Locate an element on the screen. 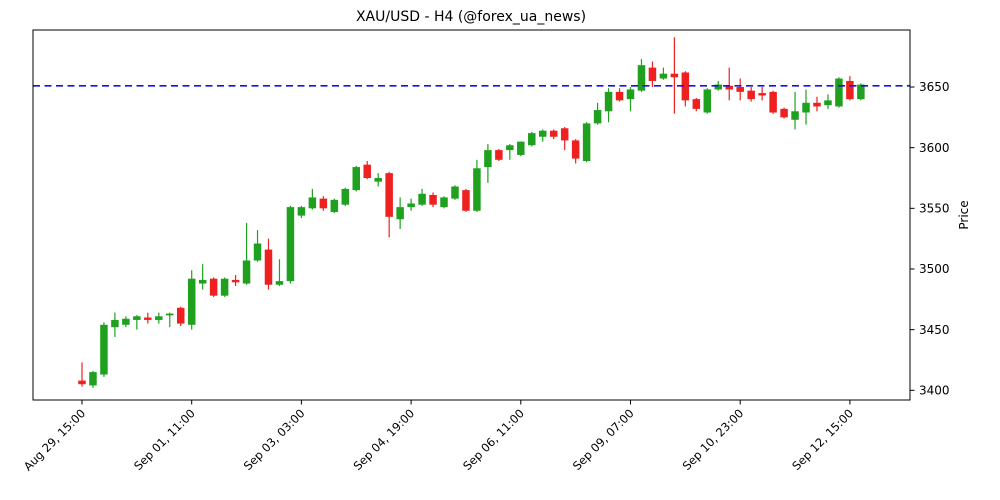 The image size is (1000, 500). y-tick-label: 3450 is located at coordinates (934, 330).